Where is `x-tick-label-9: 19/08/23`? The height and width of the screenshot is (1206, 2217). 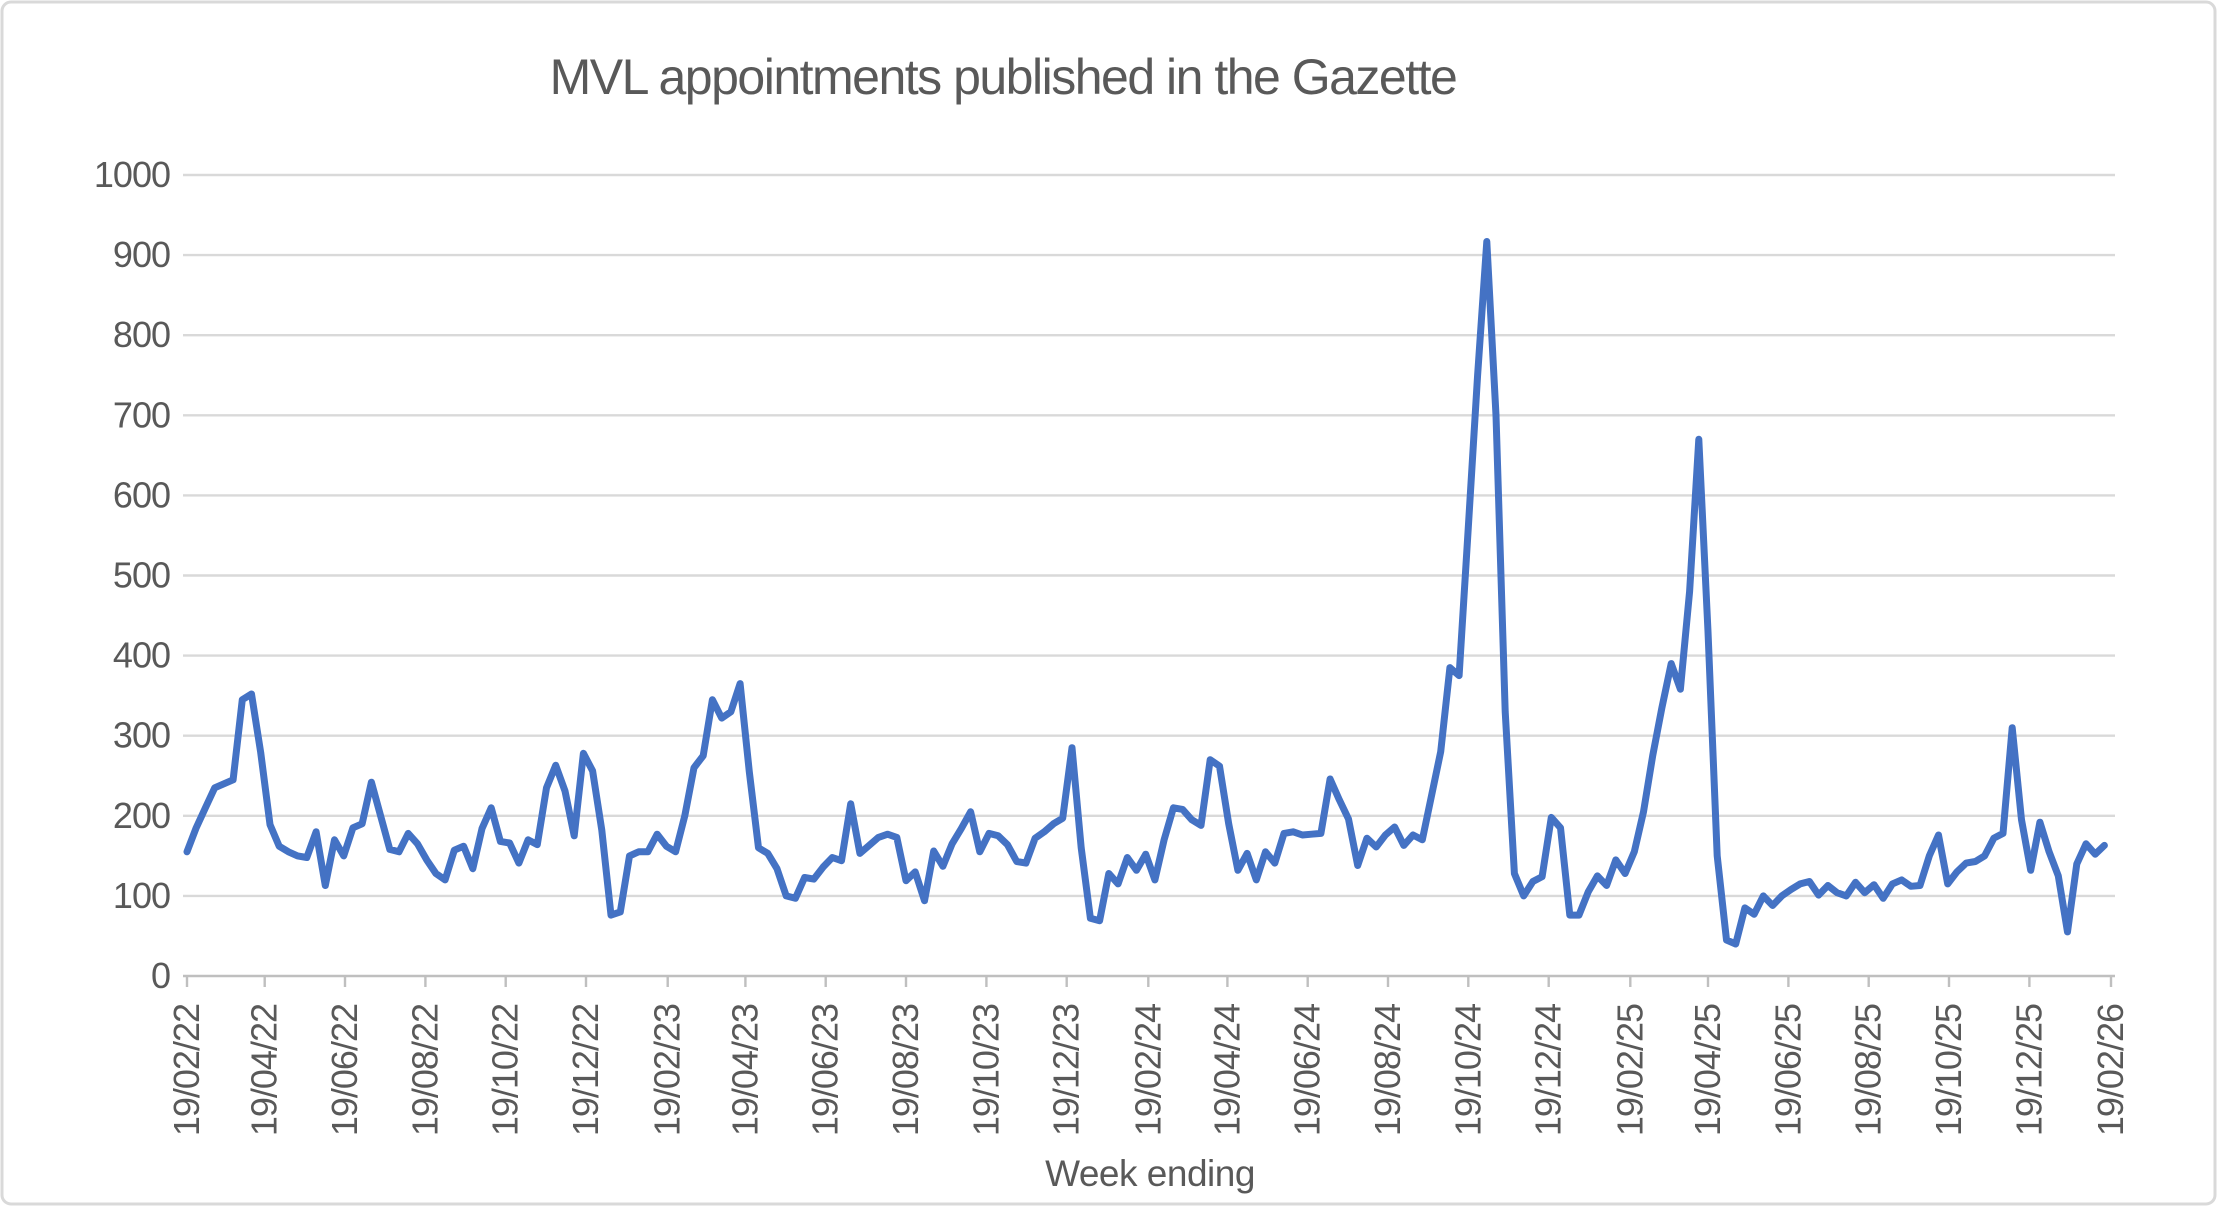 x-tick-label-9: 19/08/23 is located at coordinates (905, 1070).